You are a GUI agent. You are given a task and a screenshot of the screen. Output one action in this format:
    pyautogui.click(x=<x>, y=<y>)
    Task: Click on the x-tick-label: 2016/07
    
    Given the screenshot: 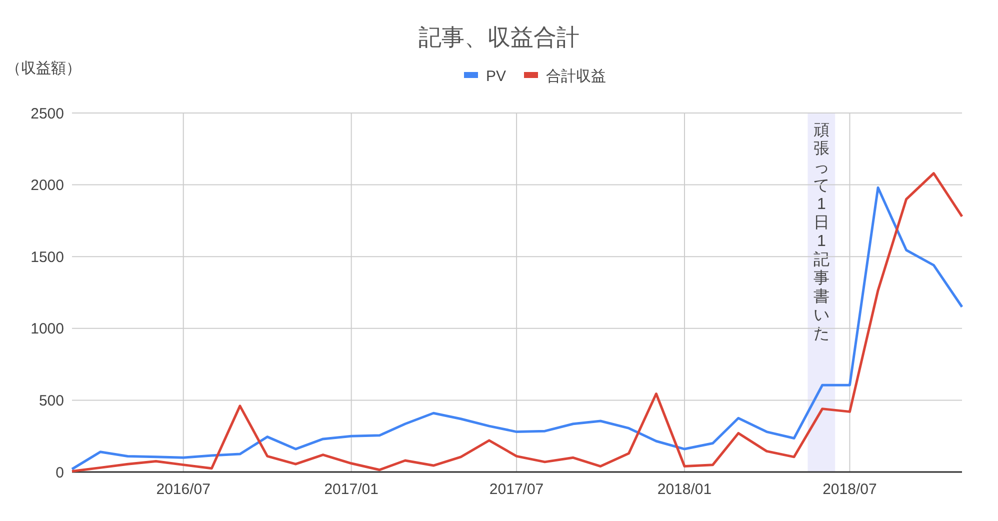 What is the action you would take?
    pyautogui.click(x=183, y=489)
    